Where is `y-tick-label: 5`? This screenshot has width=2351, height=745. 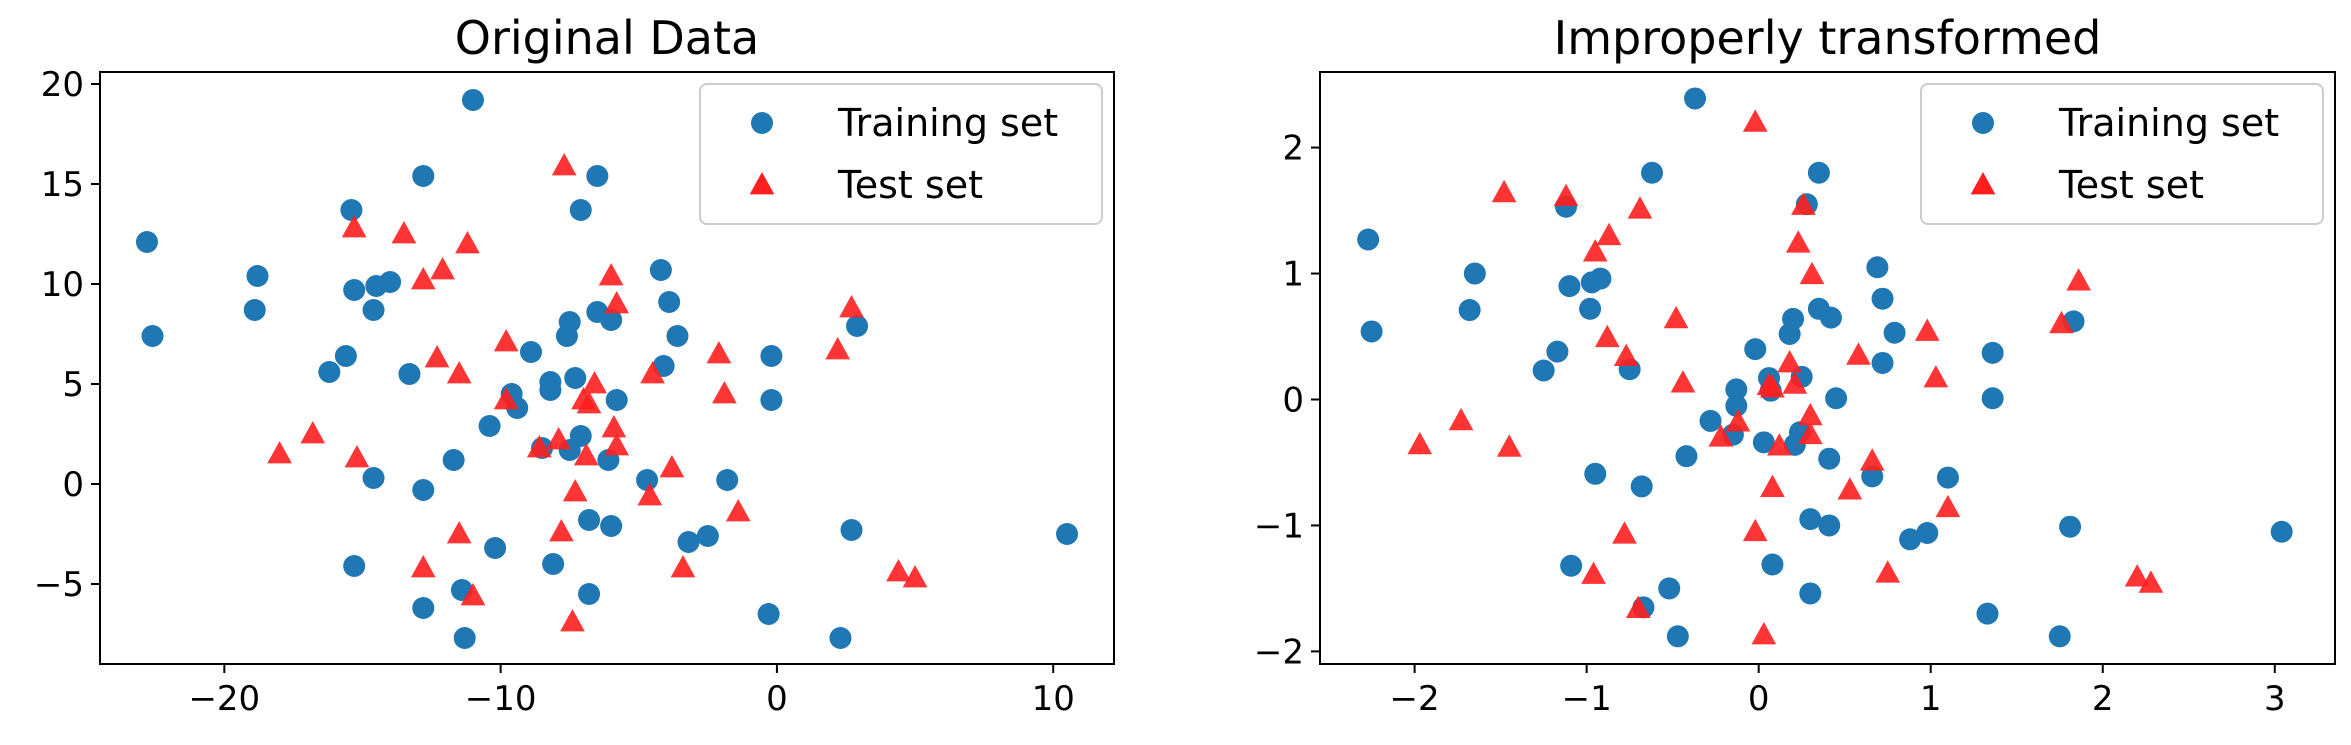 y-tick-label: 5 is located at coordinates (73, 385).